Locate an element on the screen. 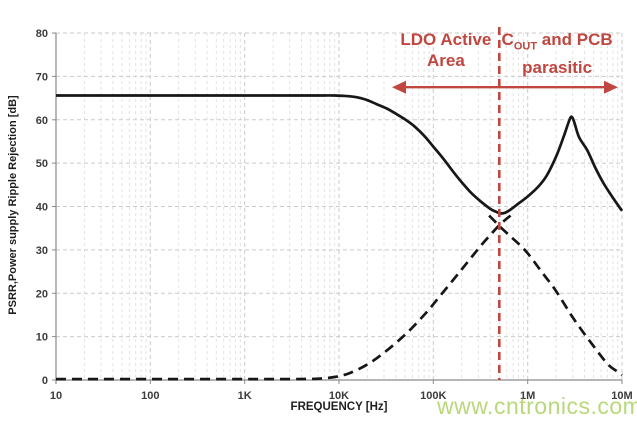 The height and width of the screenshot is (428, 637). y-tick-label: 20 is located at coordinates (42, 294).